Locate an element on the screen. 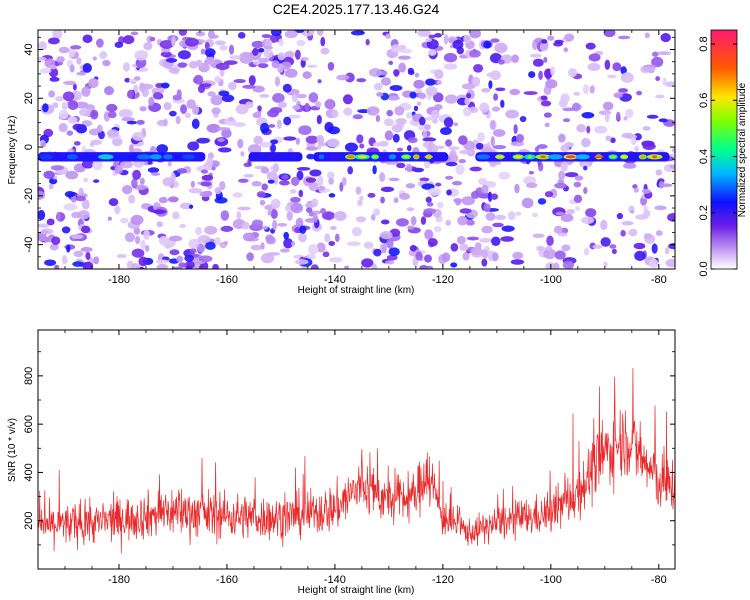 The image size is (750, 600). x-tick-label: -180 is located at coordinates (119, 580).